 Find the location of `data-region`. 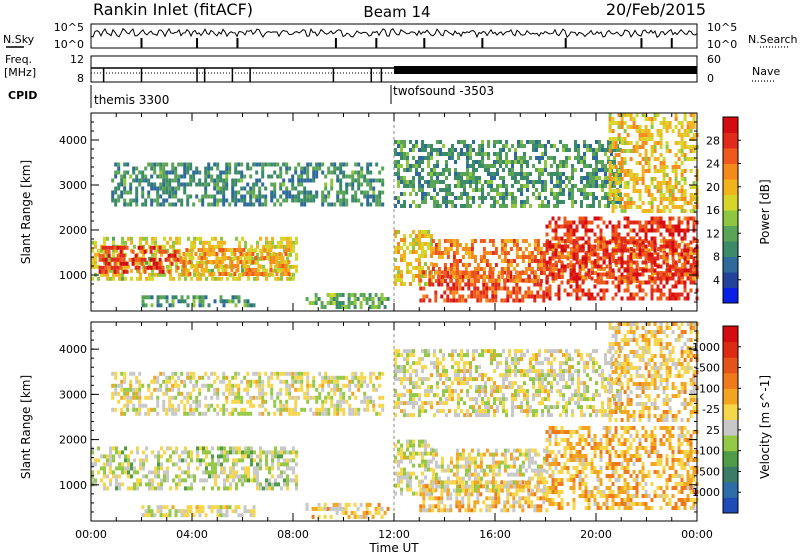

data-region is located at coordinates (653, 163).